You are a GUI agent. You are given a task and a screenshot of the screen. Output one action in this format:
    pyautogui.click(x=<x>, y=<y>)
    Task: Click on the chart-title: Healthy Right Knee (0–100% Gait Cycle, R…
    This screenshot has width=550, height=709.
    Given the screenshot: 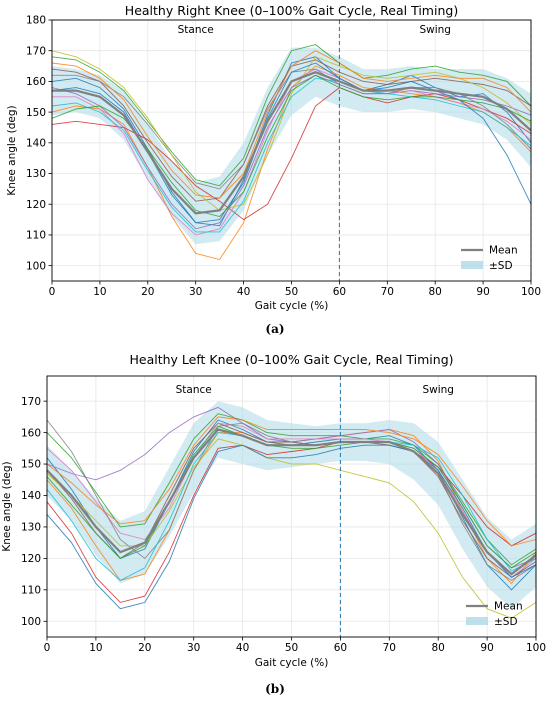 What is the action you would take?
    pyautogui.click(x=291, y=10)
    